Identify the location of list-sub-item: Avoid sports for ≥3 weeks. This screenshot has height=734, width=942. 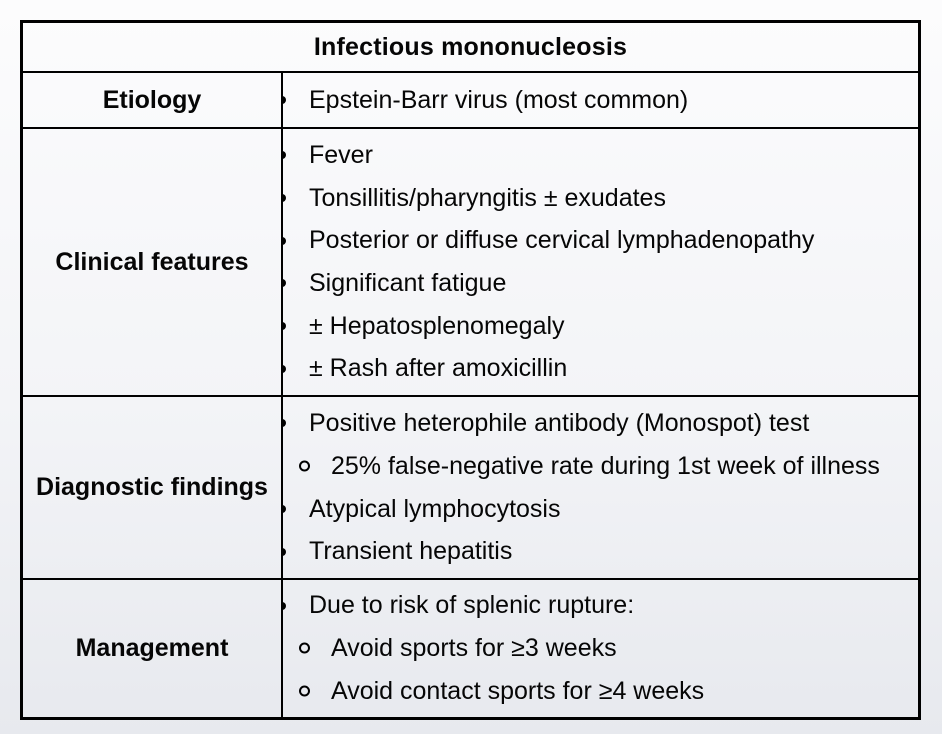
(600, 648).